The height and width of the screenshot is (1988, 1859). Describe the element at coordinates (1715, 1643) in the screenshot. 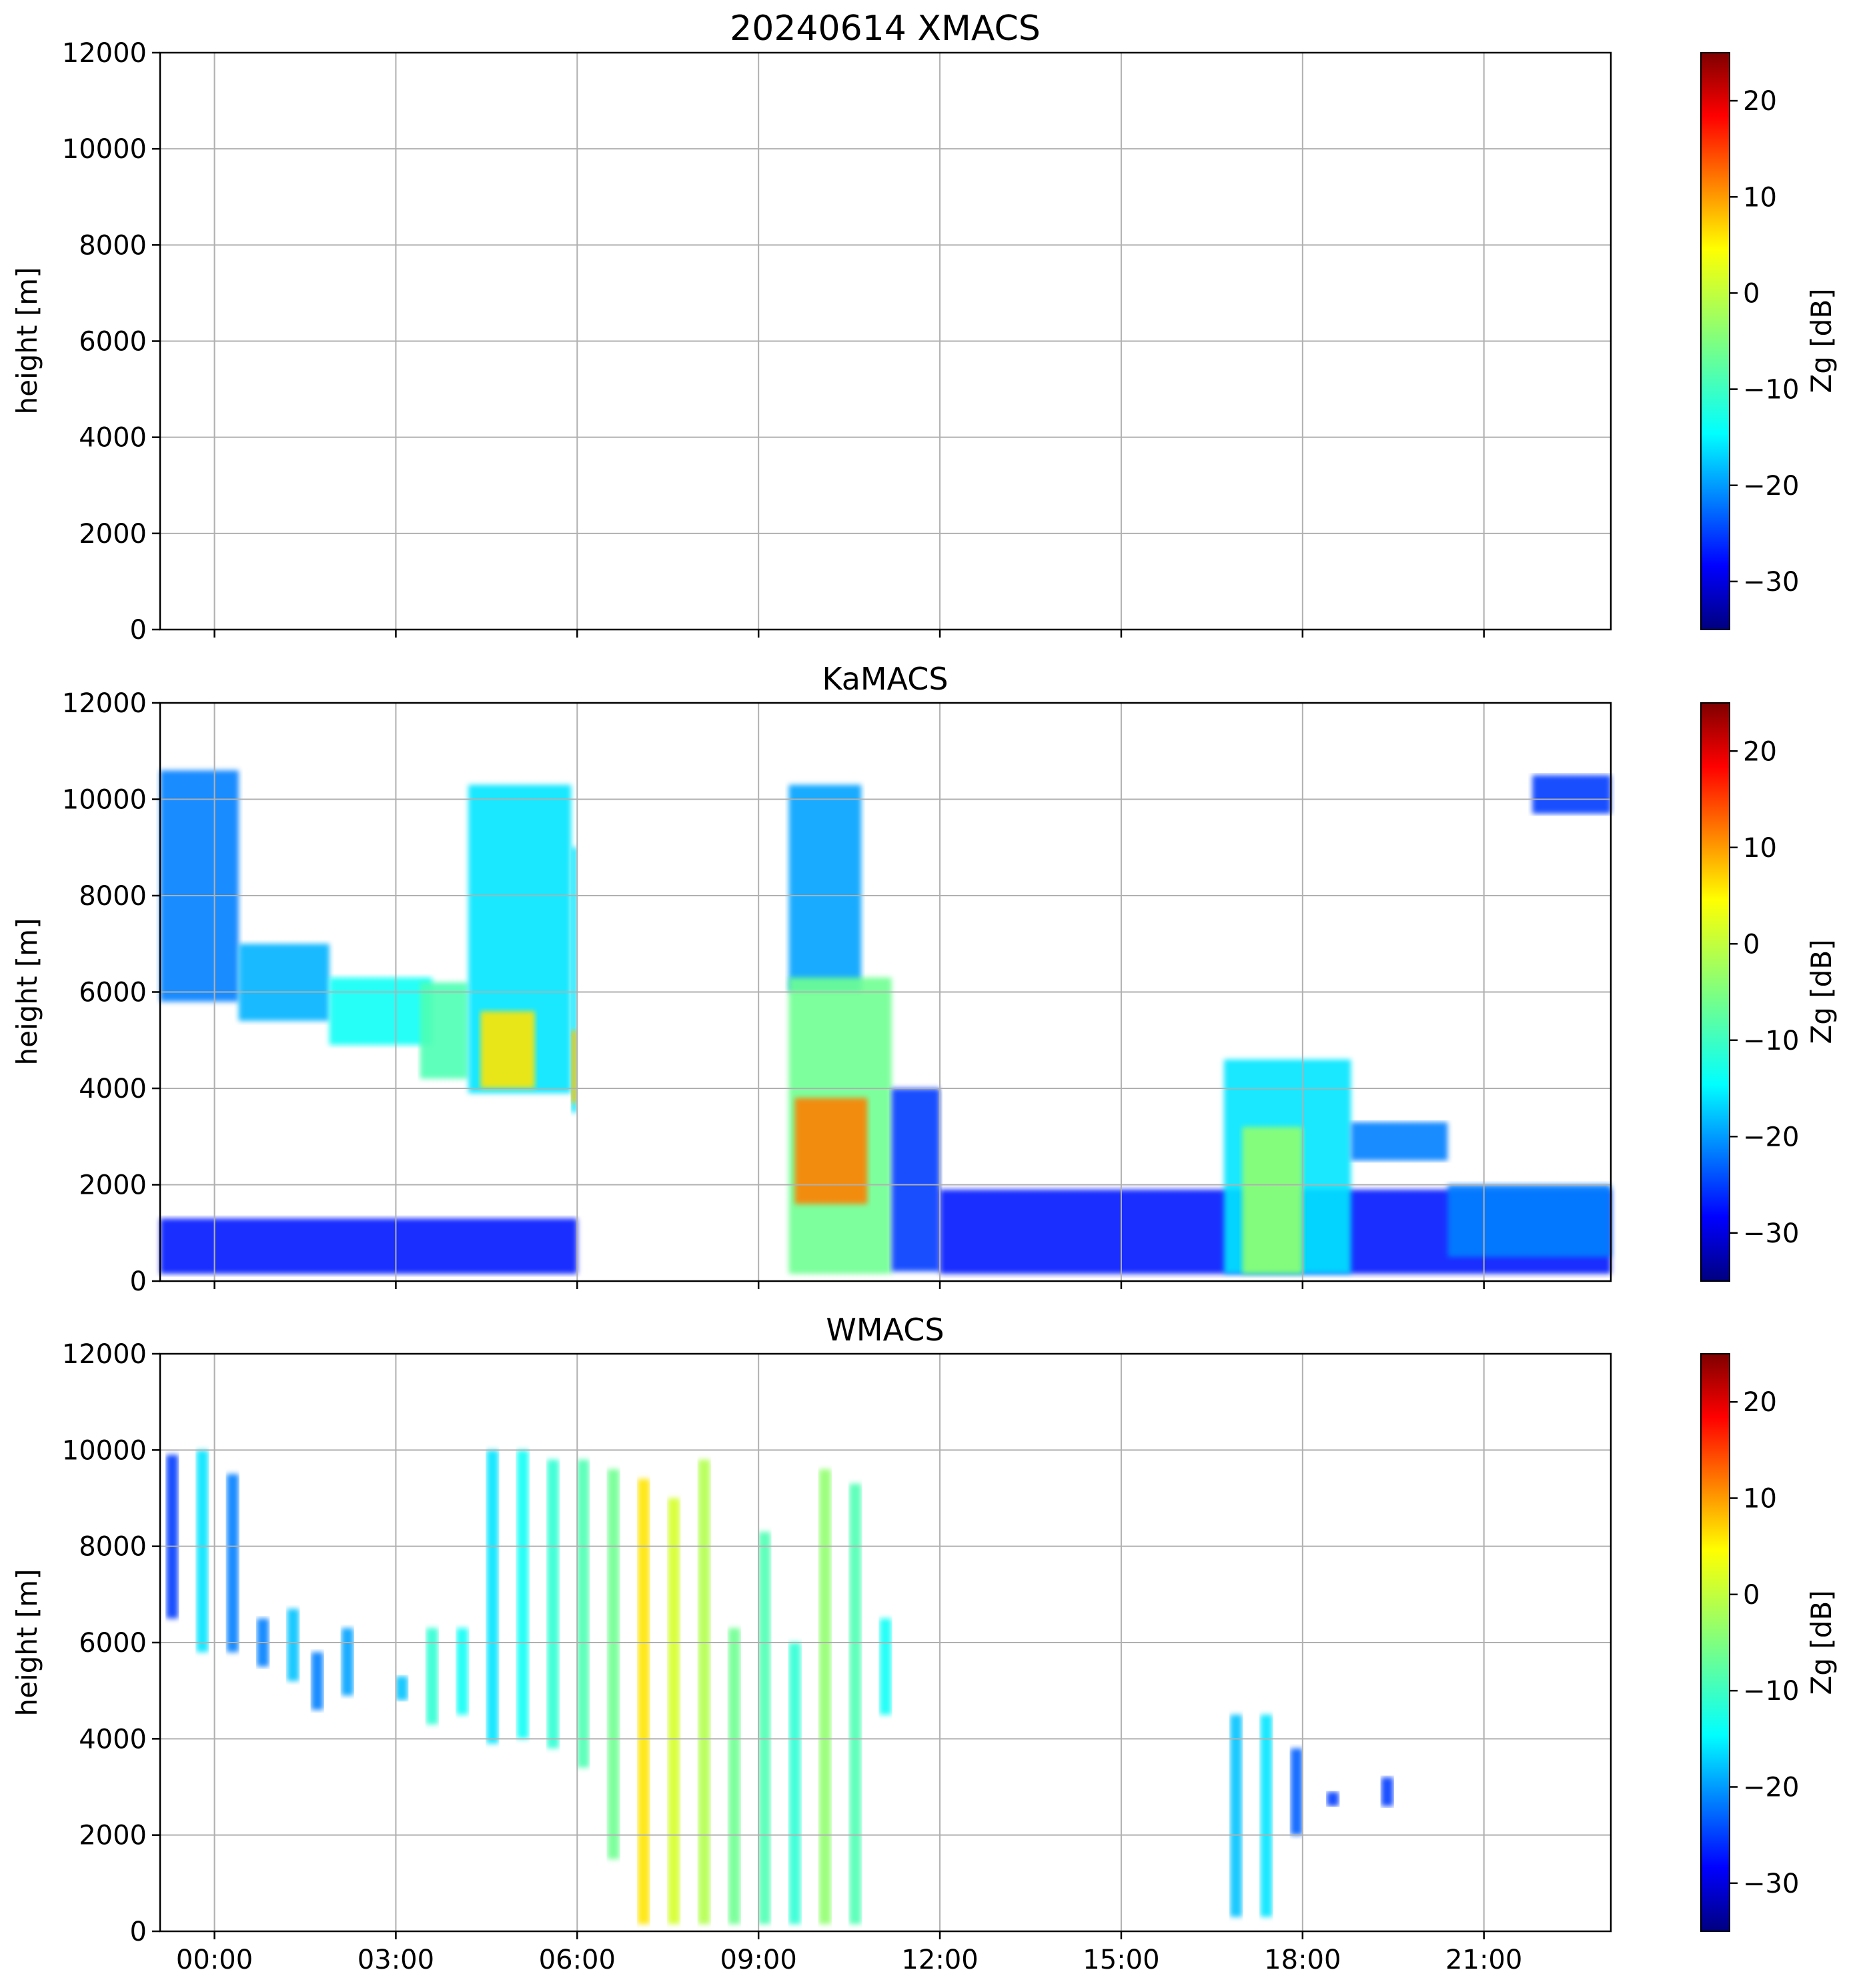

I see `panel-2-colorbar` at that location.